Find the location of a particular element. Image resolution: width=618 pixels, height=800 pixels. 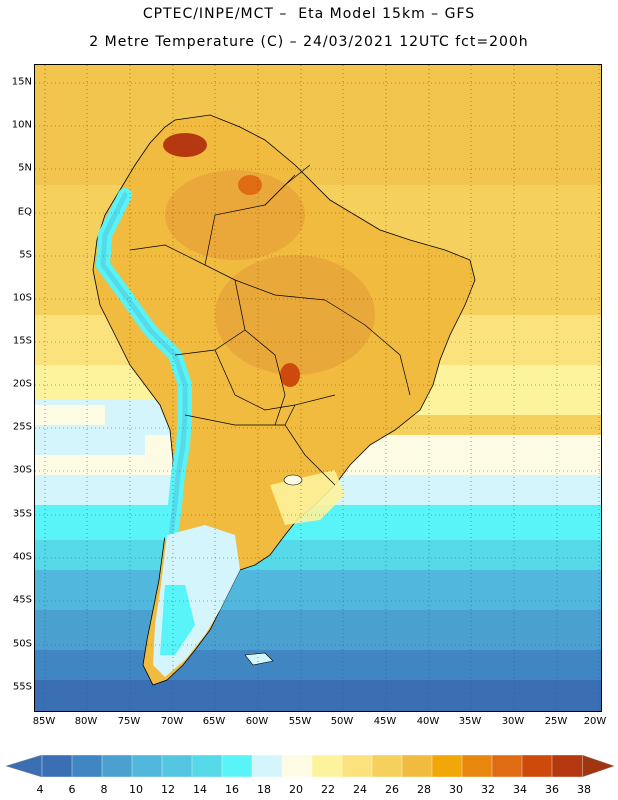

colorbar-label: 38 is located at coordinates (584, 789).